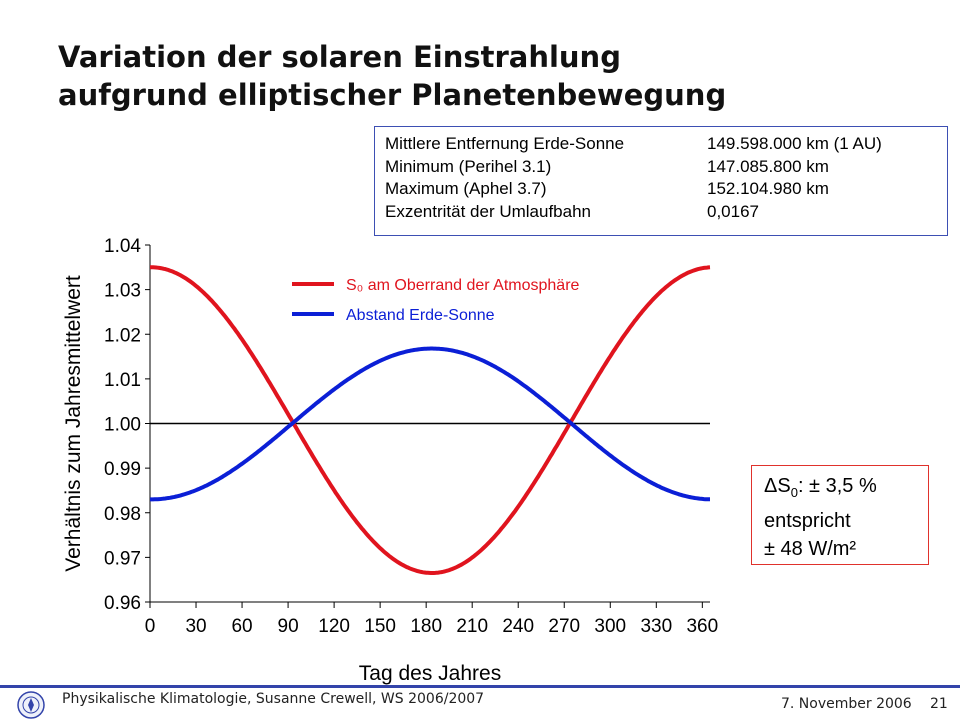  Describe the element at coordinates (505, 143) in the screenshot. I see `info-label: Mittlere Entfernung Erde-Sonne` at that location.